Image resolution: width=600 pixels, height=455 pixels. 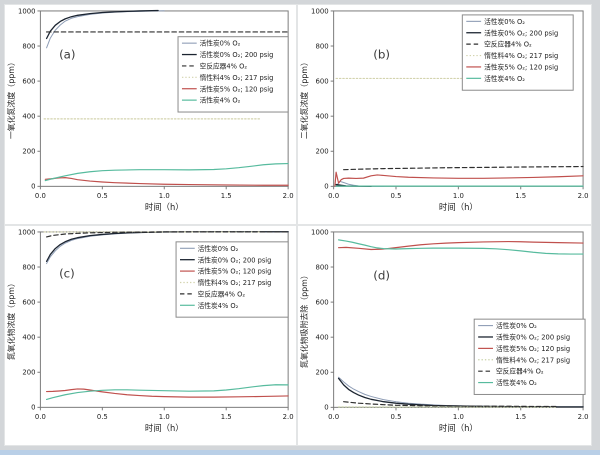 I want to click on y-axis-title: 氮氧化物吸附去除（ppm）, so click(x=304, y=319).